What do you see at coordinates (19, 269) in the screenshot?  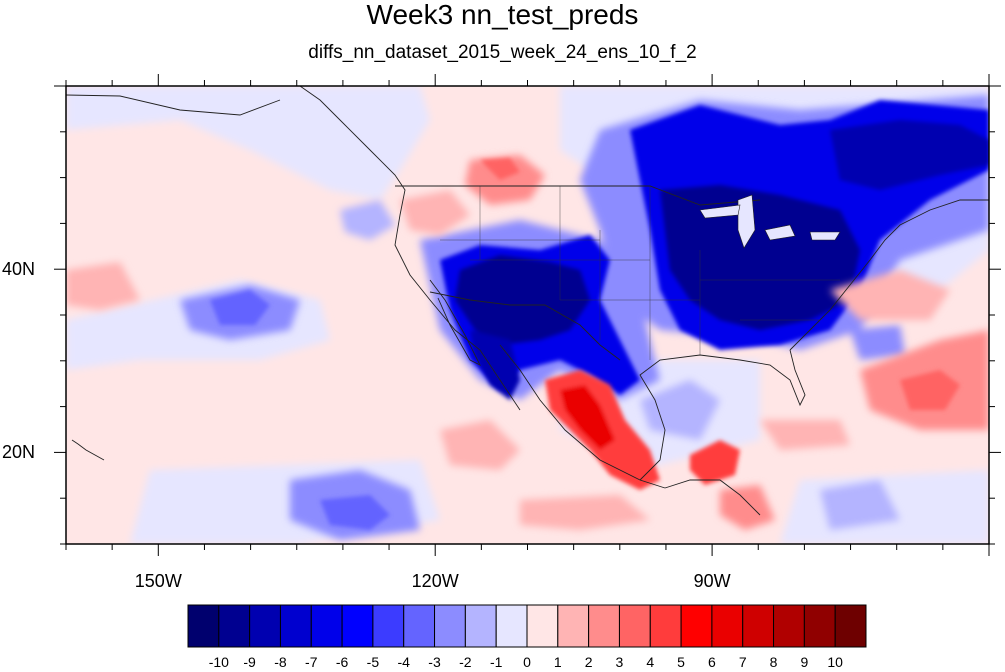 I see `y-tick-label: 40N` at bounding box center [19, 269].